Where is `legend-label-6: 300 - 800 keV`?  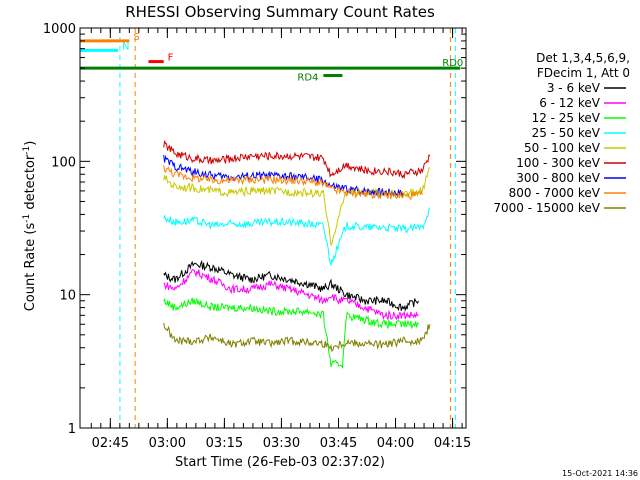 legend-label-6: 300 - 800 keV is located at coordinates (558, 178).